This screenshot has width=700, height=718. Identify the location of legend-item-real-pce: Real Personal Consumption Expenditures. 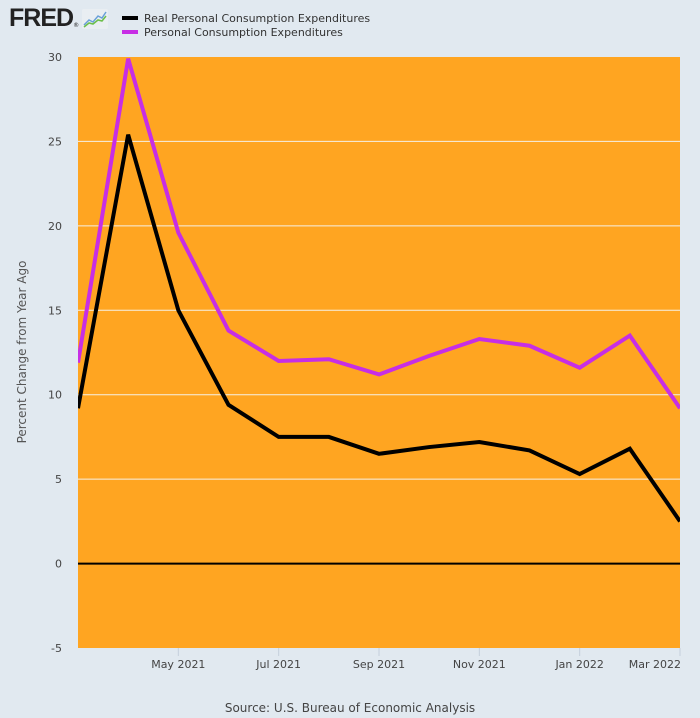
(246, 18).